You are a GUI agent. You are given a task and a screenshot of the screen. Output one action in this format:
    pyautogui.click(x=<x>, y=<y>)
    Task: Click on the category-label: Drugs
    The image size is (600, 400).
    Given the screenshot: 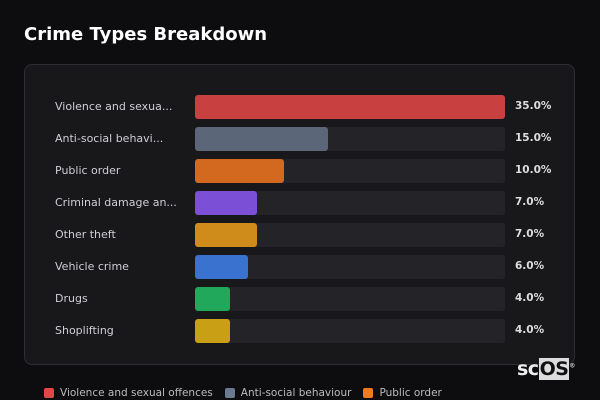 What is the action you would take?
    pyautogui.click(x=71, y=298)
    